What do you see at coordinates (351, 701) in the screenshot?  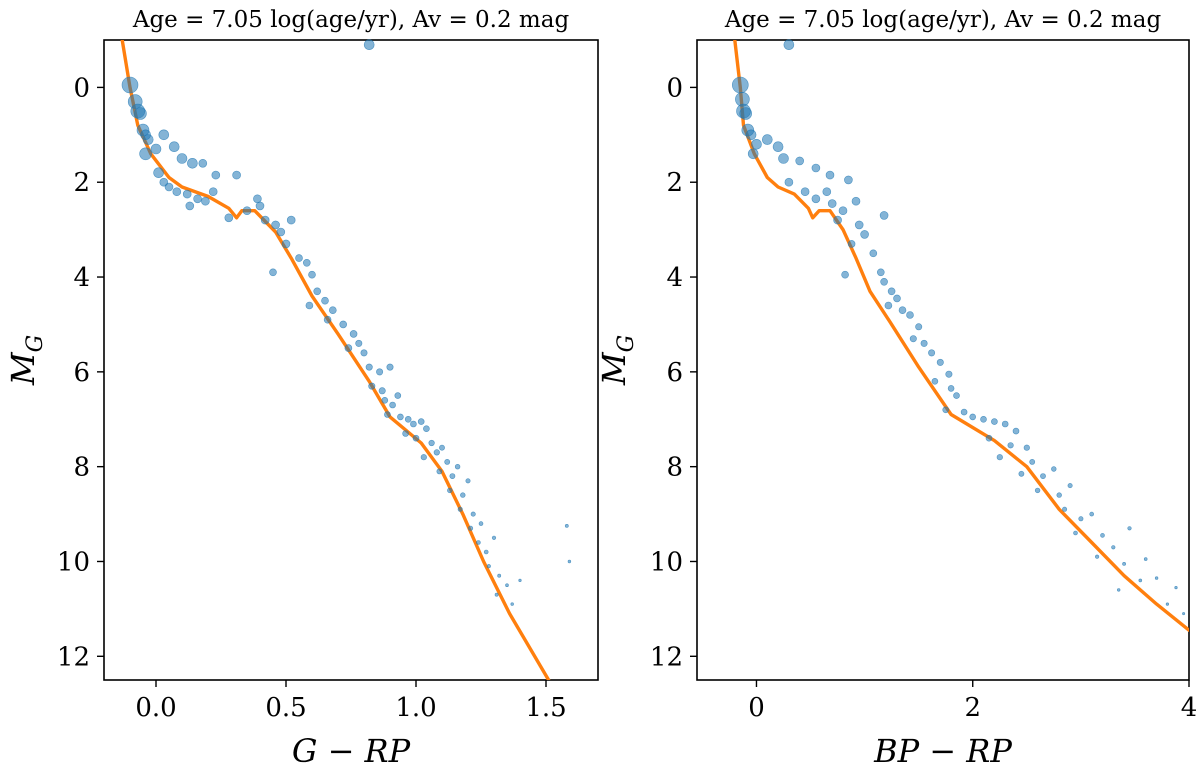 I see `left-x-ticks: 0.0 0.5 1.0 1.5` at bounding box center [351, 701].